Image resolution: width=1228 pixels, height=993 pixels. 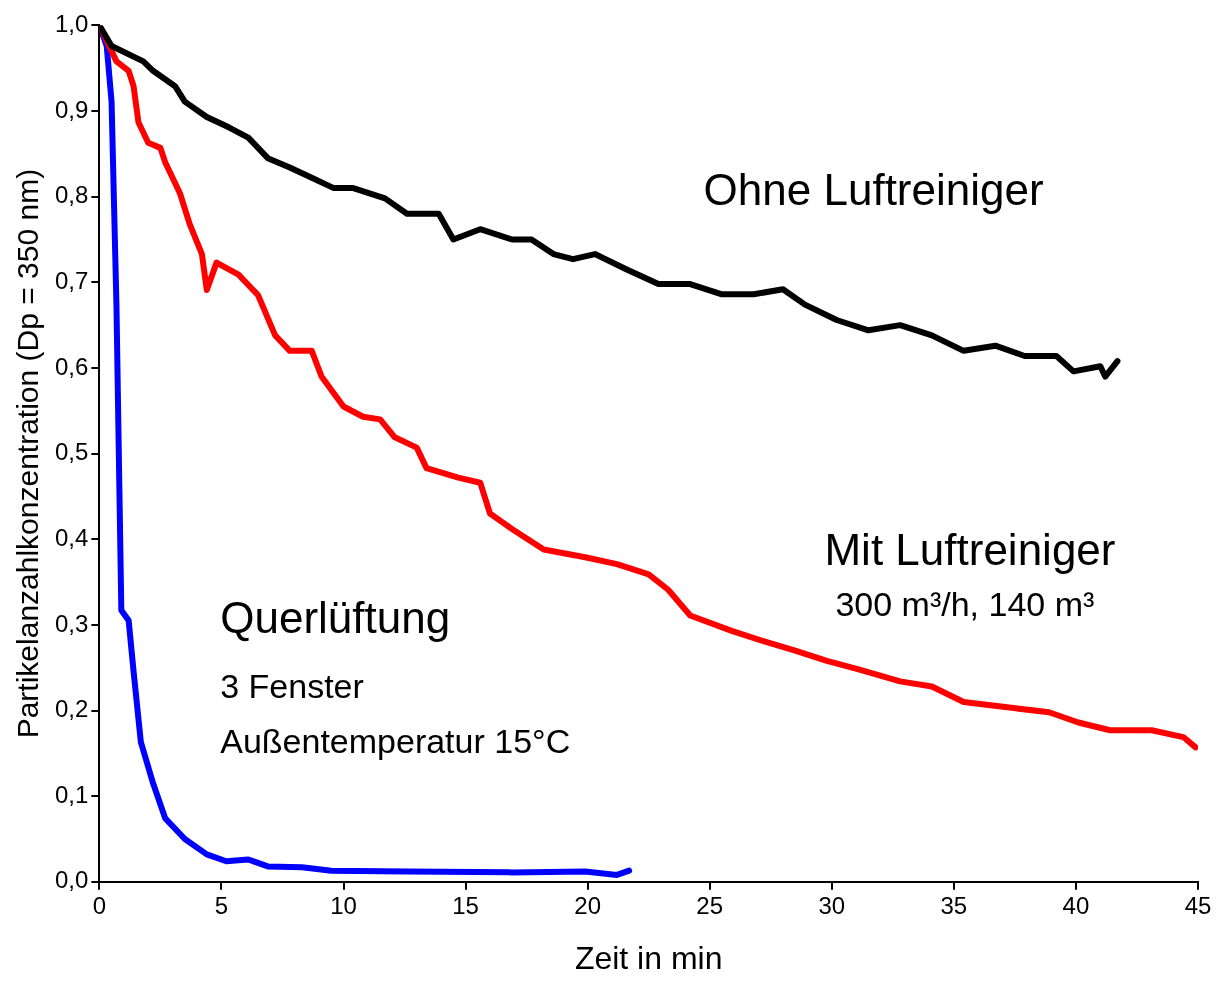 I want to click on x-tick-label: 0, so click(x=99, y=905).